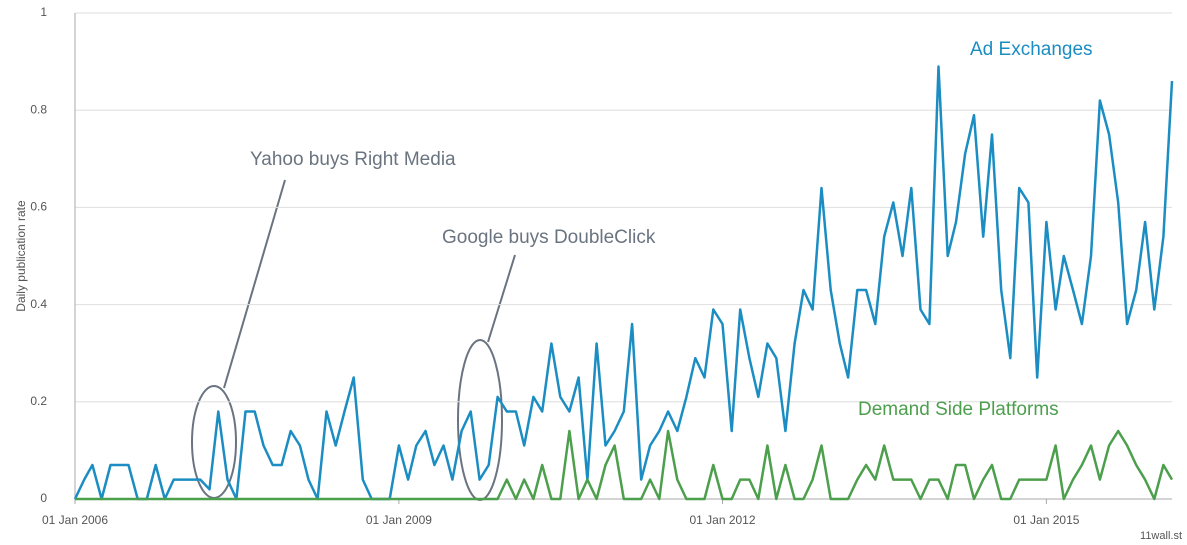  I want to click on annotation: Yahoo buys Right Media, so click(353, 159).